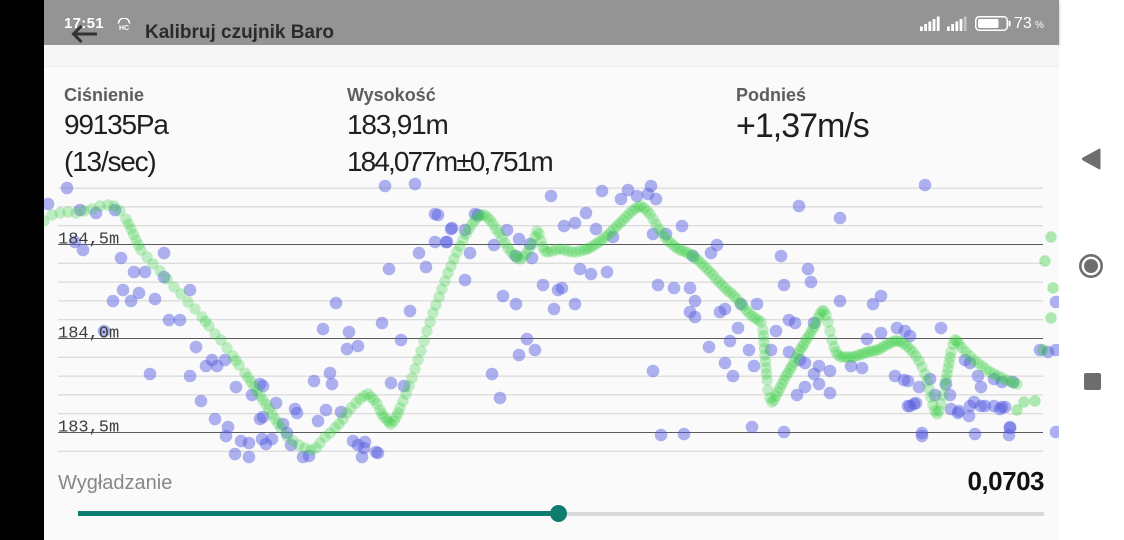 The height and width of the screenshot is (540, 1124). I want to click on svg-text: 183,5m, so click(88, 428).